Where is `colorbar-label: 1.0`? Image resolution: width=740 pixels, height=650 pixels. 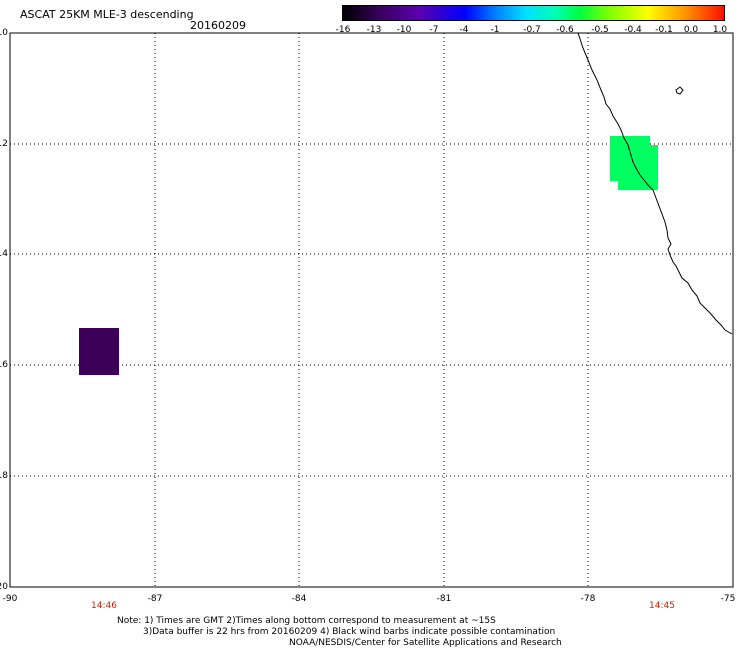
colorbar-label: 1.0 is located at coordinates (720, 30).